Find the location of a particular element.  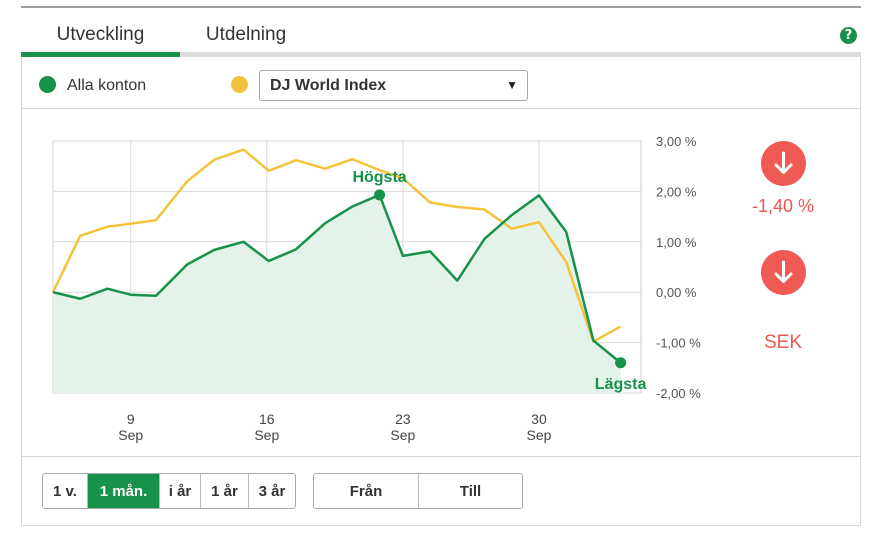

currency-label: SEK is located at coordinates (783, 342).